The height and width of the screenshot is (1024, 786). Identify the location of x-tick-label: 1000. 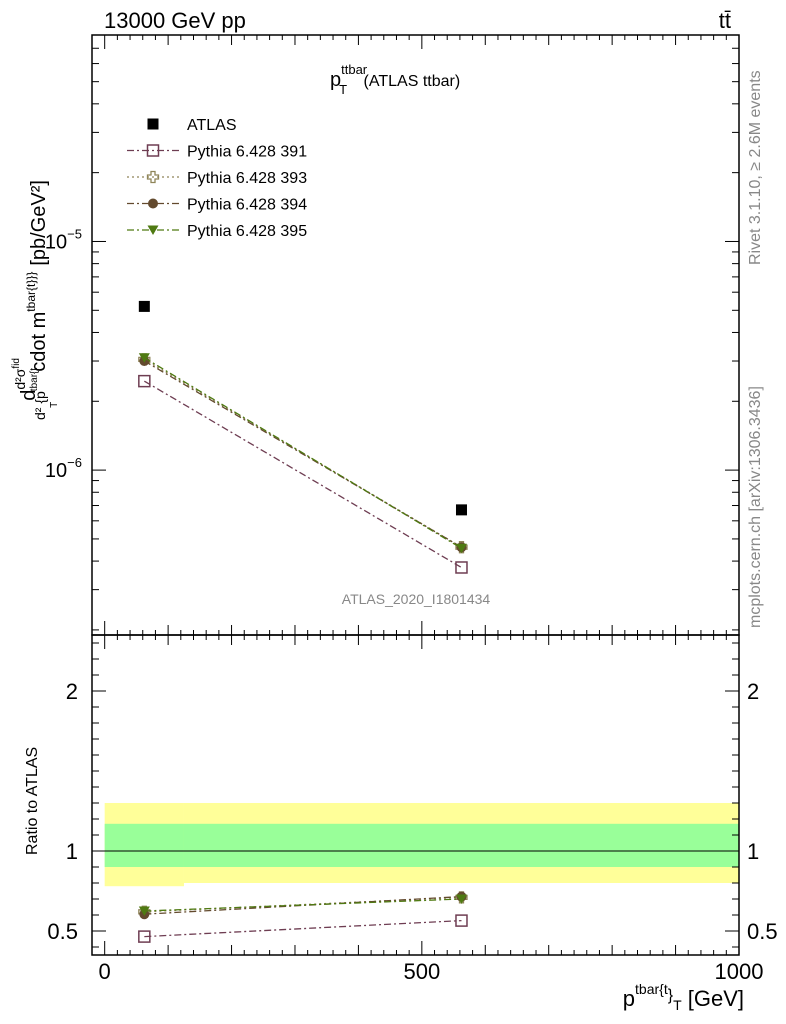
(739, 971).